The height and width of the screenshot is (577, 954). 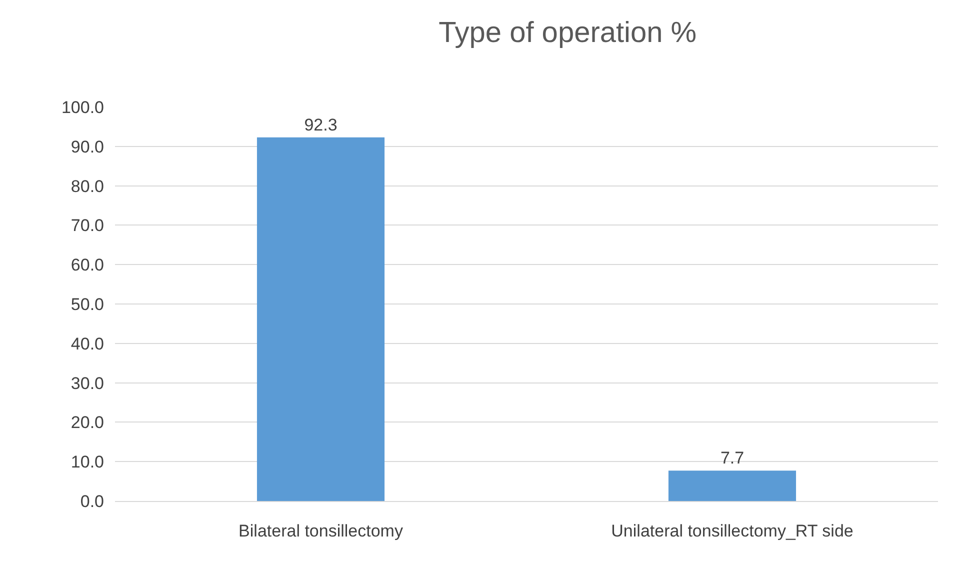 I want to click on chart-title: Type of operation %, so click(x=567, y=32).